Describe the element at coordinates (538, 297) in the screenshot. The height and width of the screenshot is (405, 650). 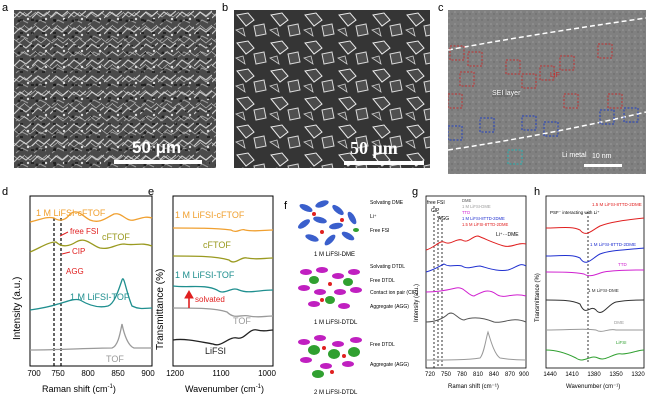
I see `ylabel-h: Transmittance (%)` at that location.